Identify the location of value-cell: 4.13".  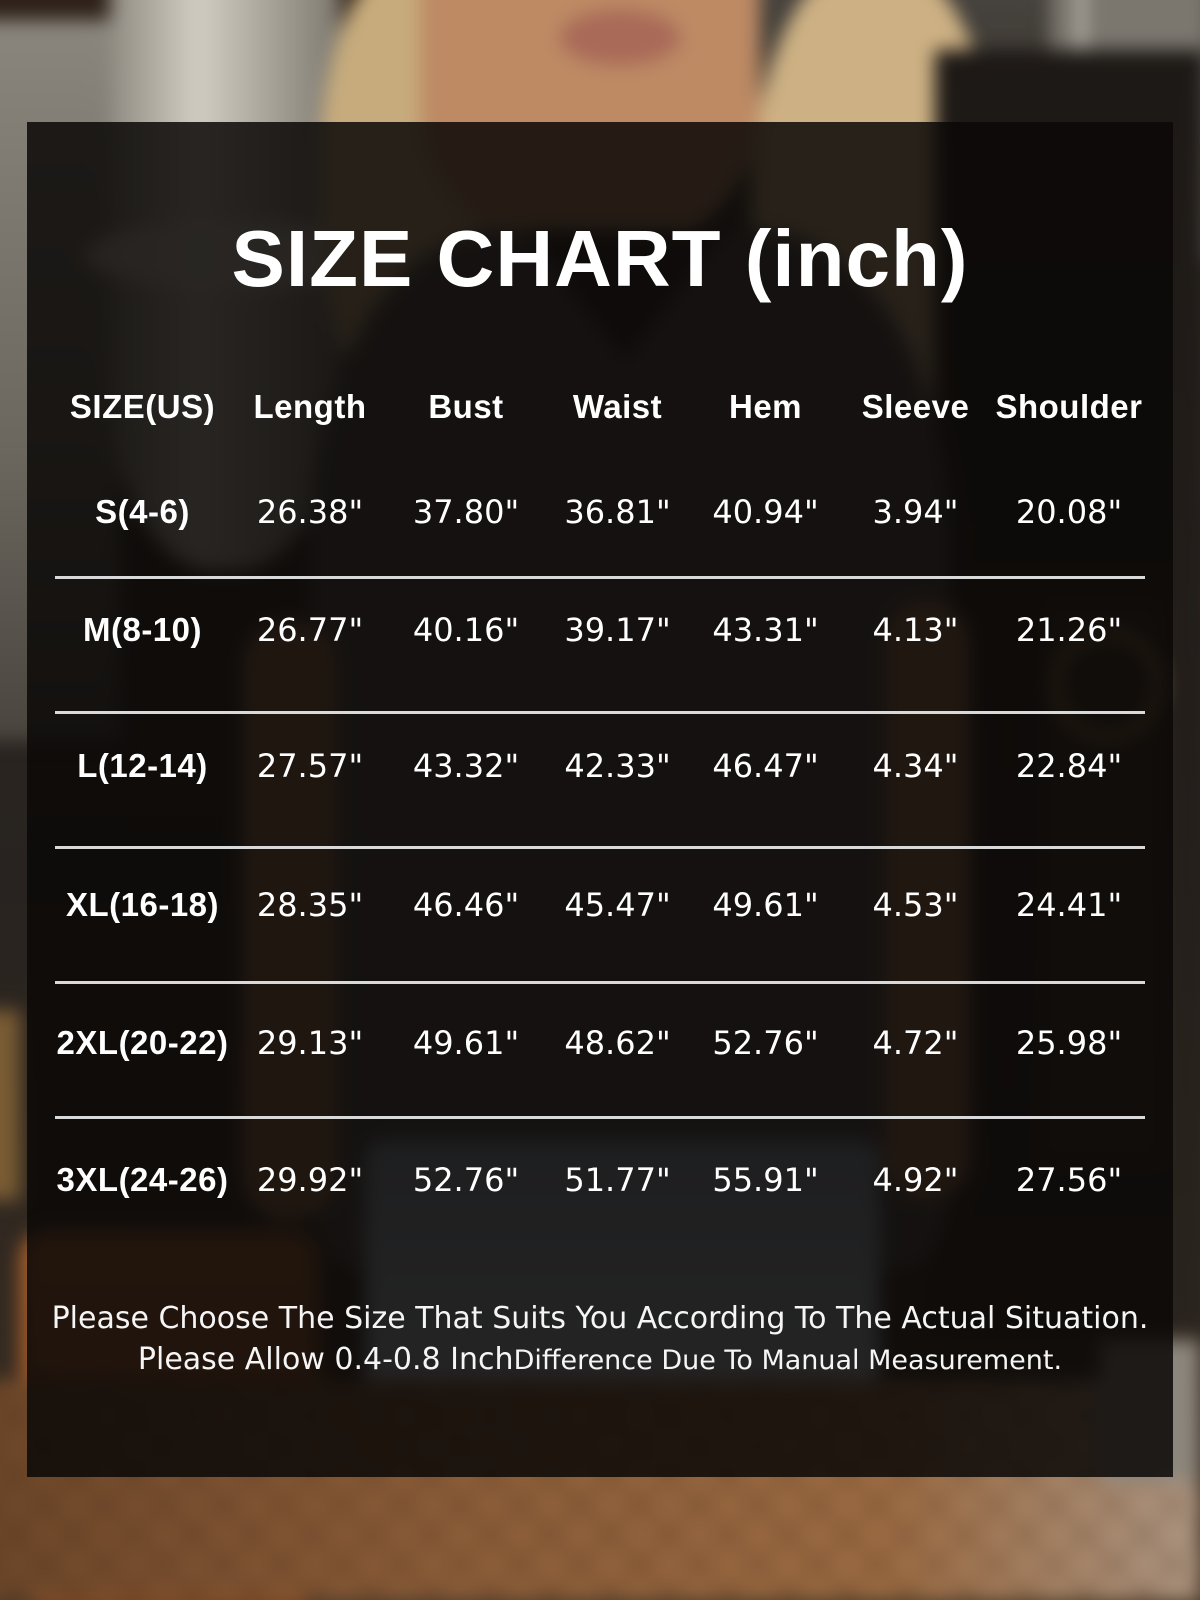
(915, 630).